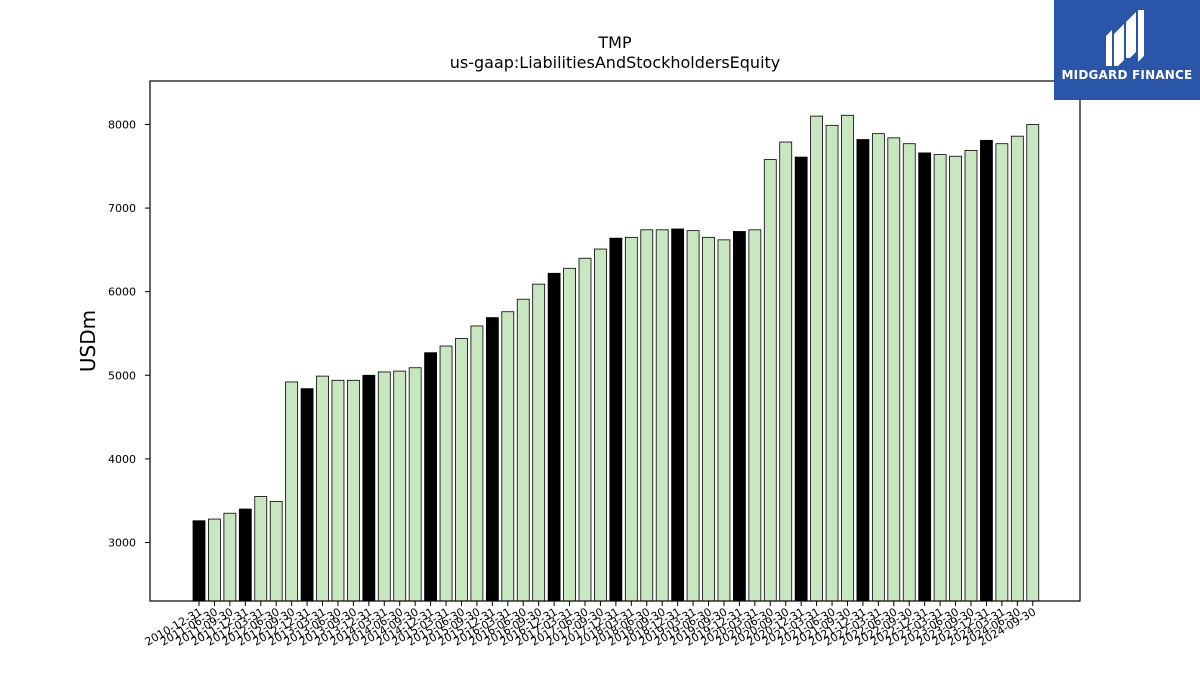 This screenshot has height=675, width=1200. Describe the element at coordinates (1127, 75) in the screenshot. I see `brand-logo-text: MIDGARD FINANCE` at that location.